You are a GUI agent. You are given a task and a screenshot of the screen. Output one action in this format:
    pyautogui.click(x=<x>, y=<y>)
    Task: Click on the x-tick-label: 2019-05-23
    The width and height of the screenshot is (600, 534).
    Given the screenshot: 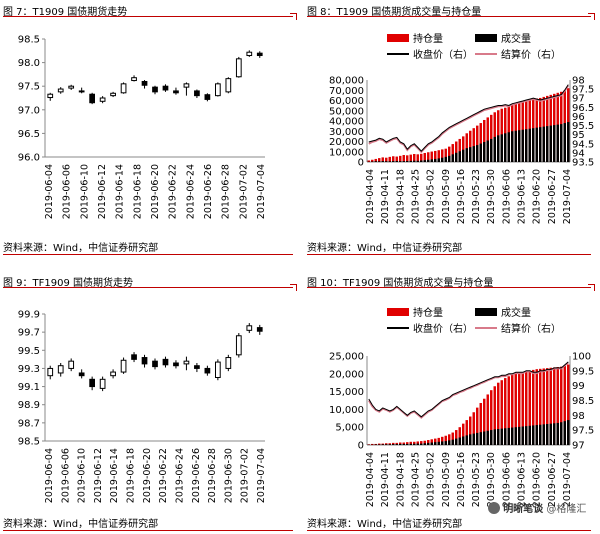 What is the action you would take?
    pyautogui.click(x=476, y=479)
    